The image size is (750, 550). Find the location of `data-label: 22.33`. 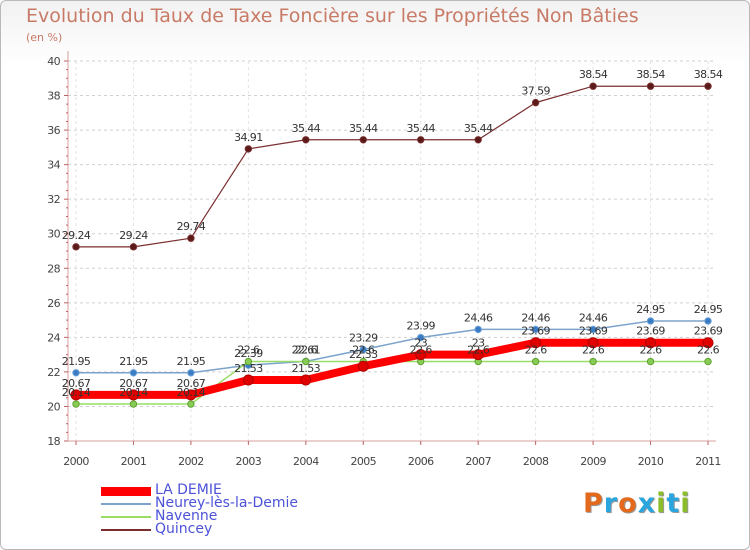

data-label: 22.33 is located at coordinates (363, 354).